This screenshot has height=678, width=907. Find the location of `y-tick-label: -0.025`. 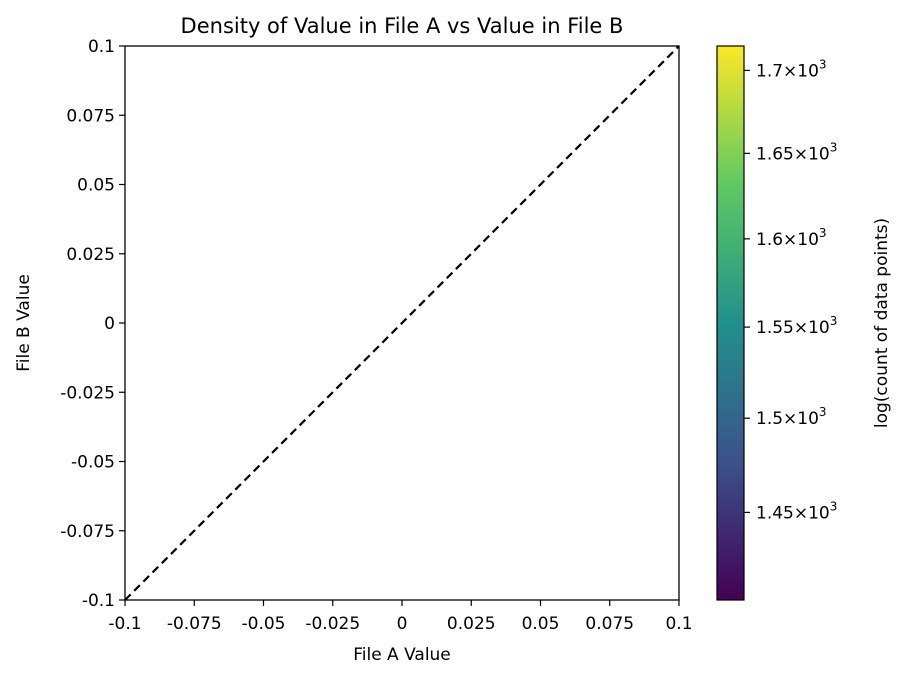

y-tick-label: -0.025 is located at coordinates (87, 393).